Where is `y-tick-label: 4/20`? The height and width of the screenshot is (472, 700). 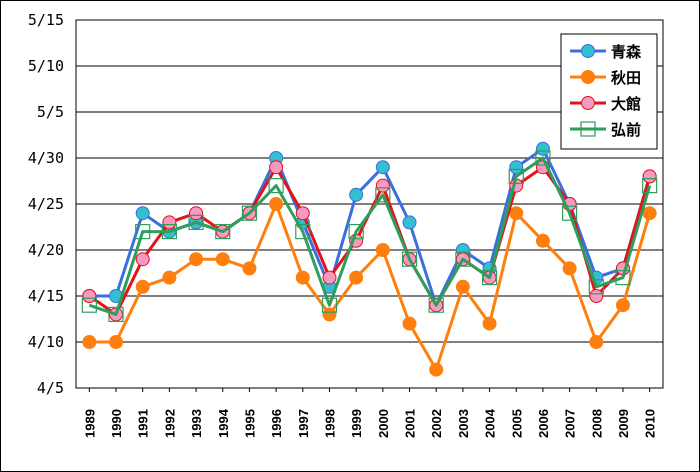 y-tick-label: 4/20 is located at coordinates (46, 250).